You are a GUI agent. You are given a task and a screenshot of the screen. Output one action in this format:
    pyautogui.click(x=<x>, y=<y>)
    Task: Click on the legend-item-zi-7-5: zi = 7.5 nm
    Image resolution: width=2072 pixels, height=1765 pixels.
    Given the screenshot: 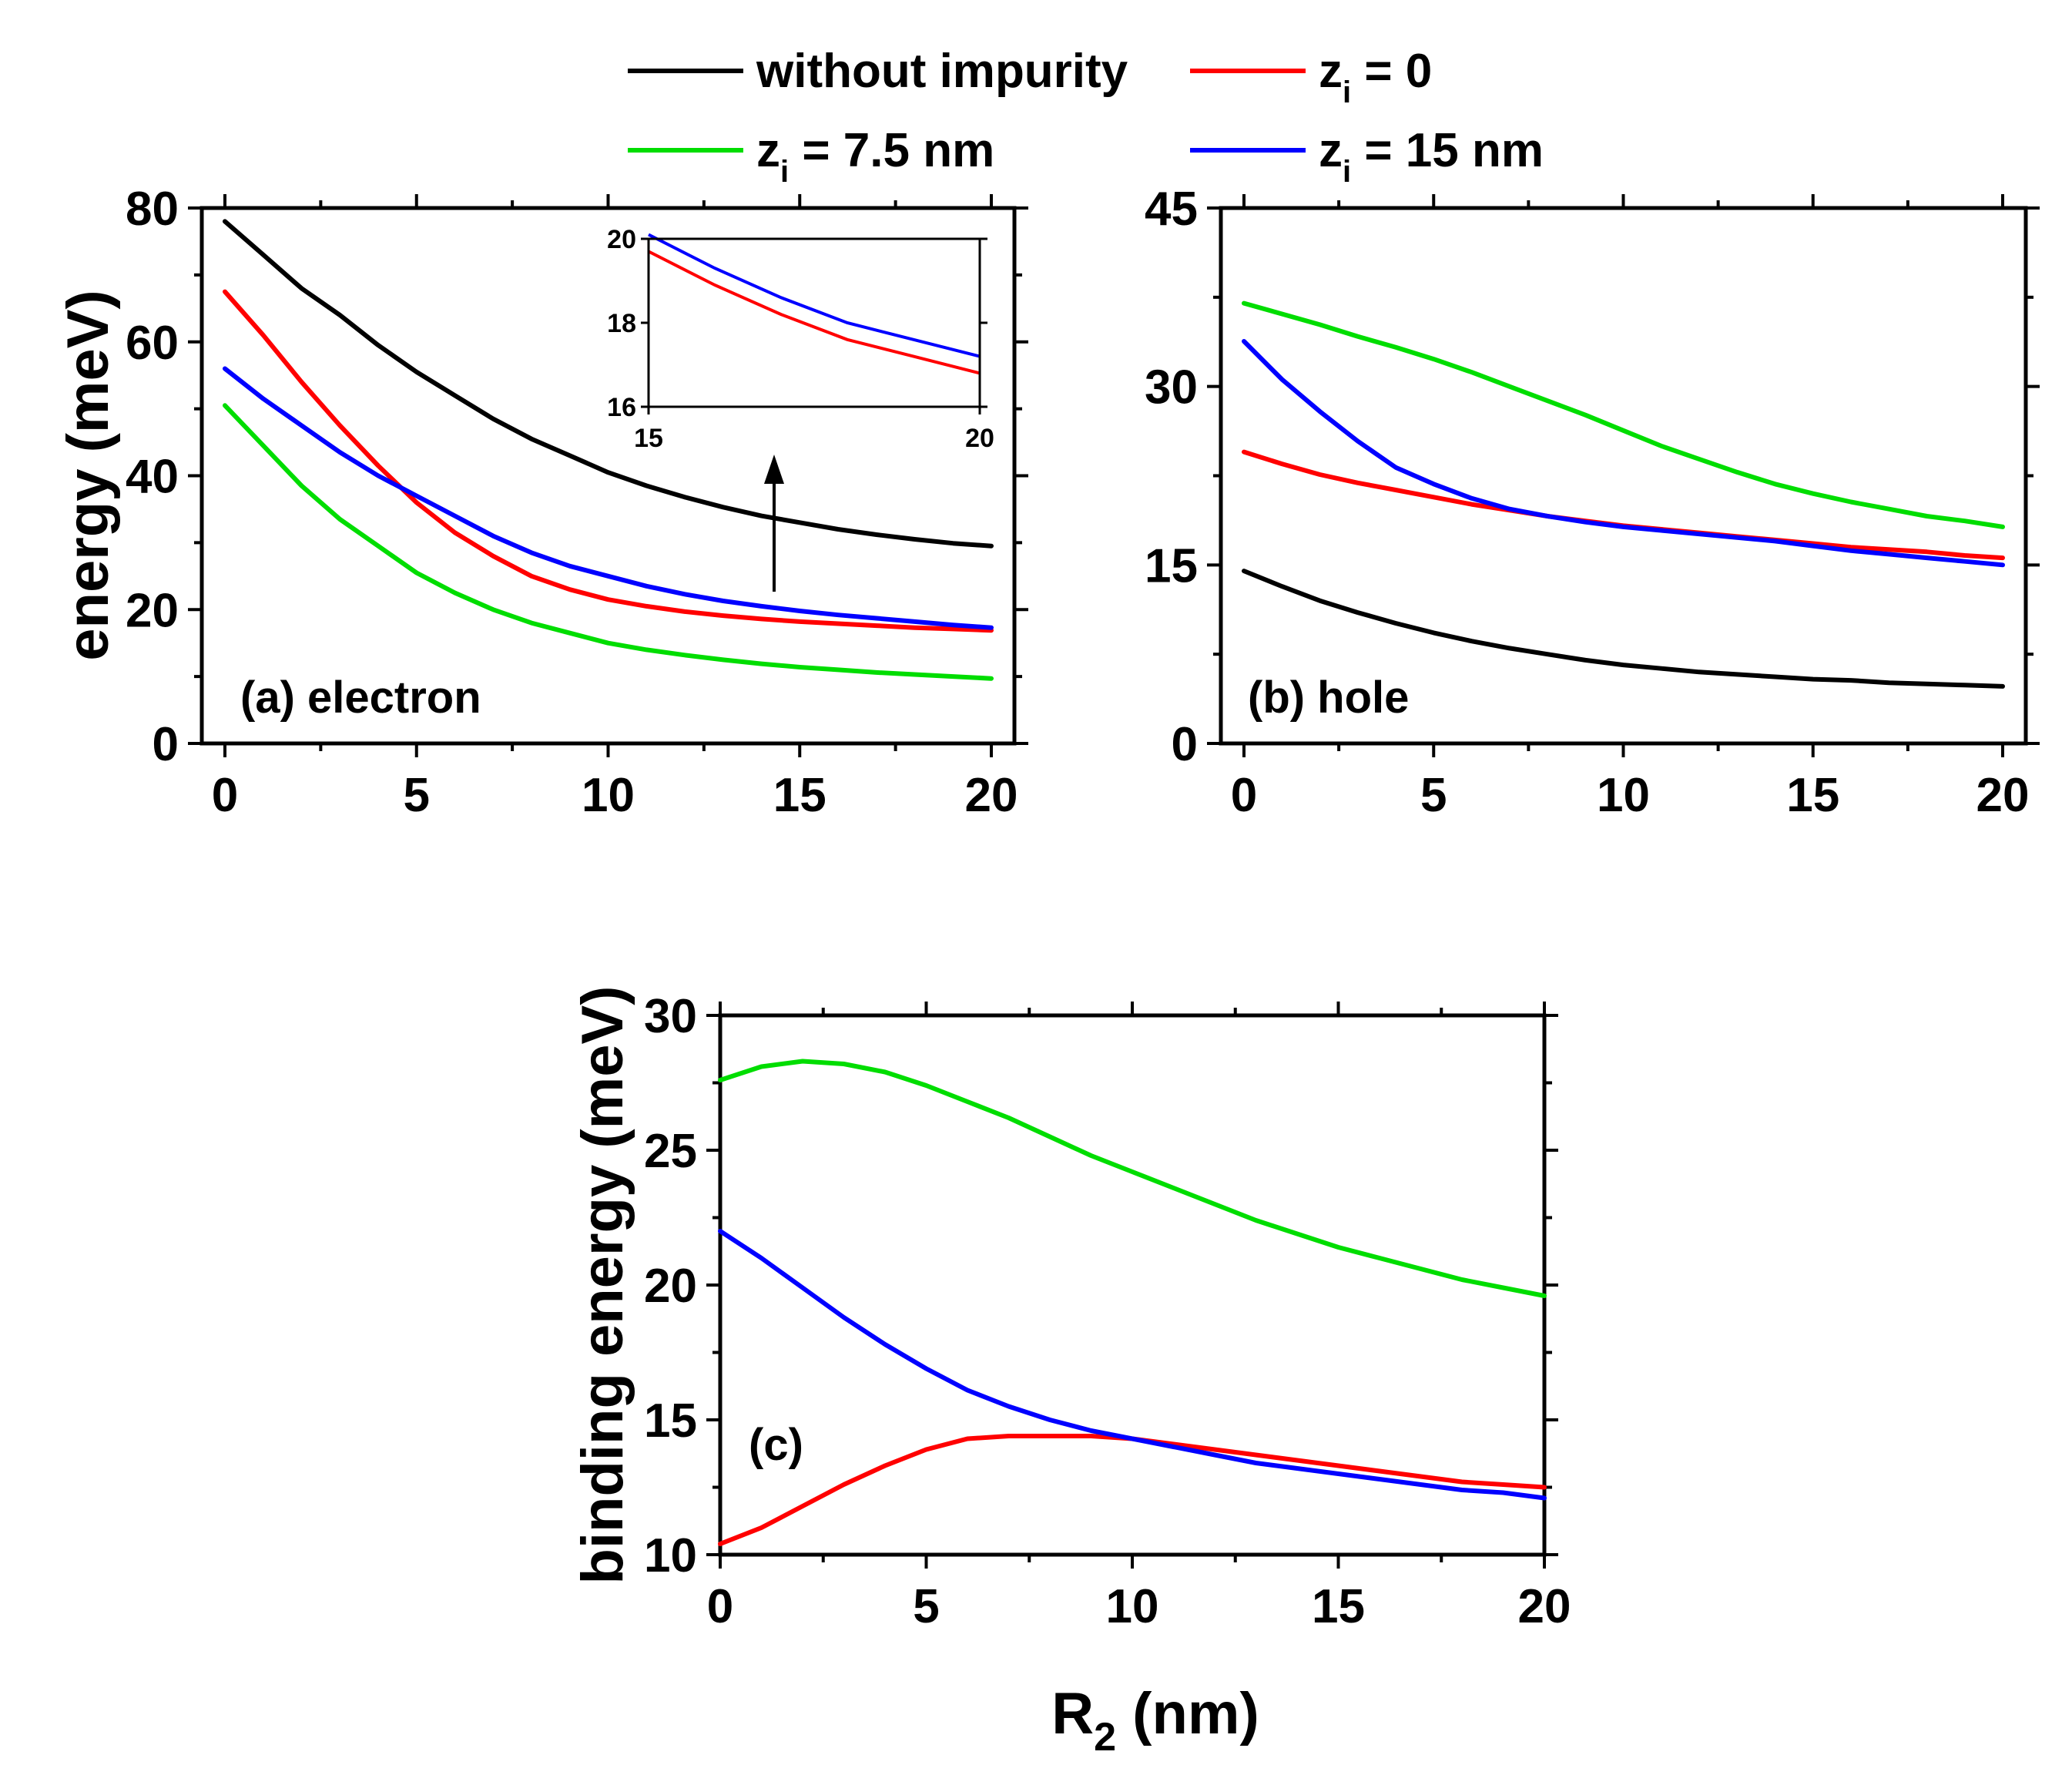 What is the action you would take?
    pyautogui.click(x=811, y=157)
    